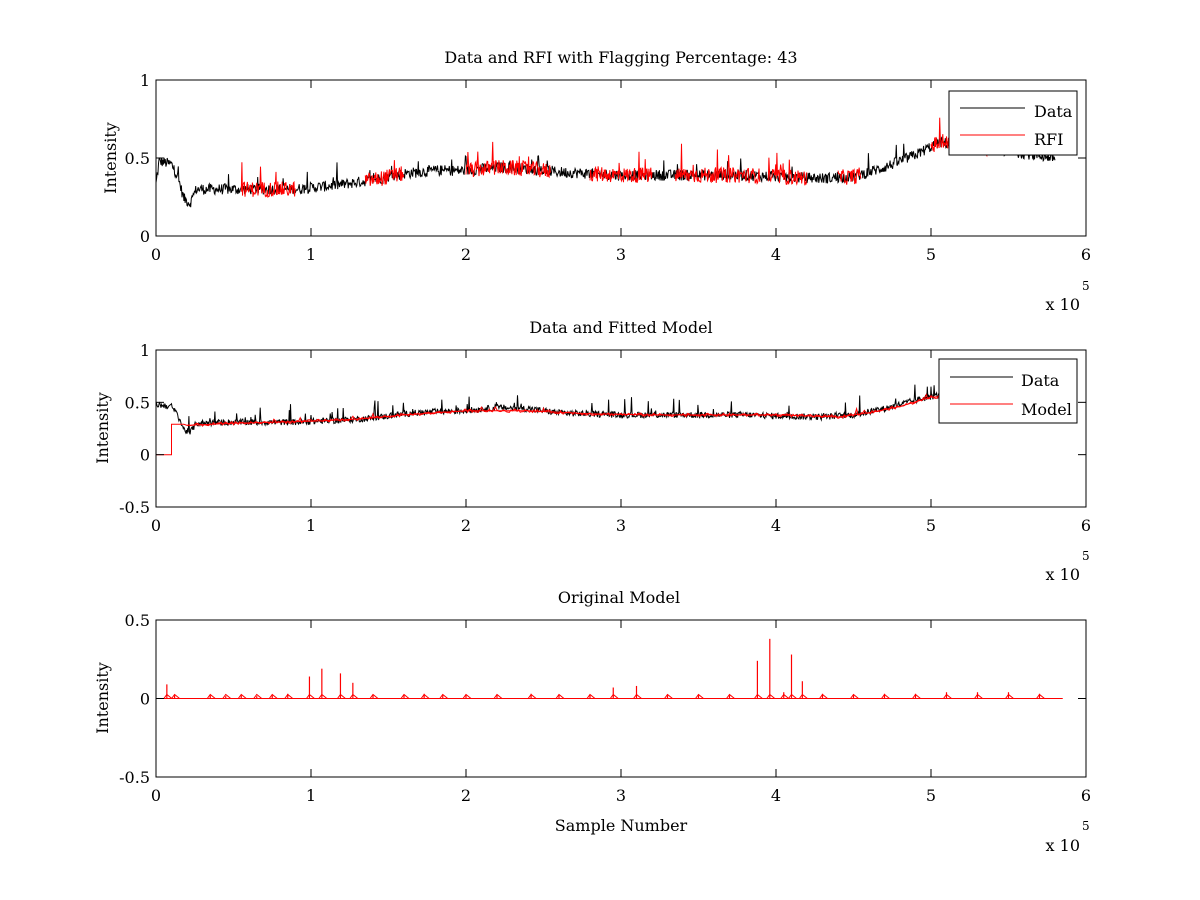 The height and width of the screenshot is (900, 1200). Describe the element at coordinates (621, 825) in the screenshot. I see `x-axis-label: Sample Number` at that location.